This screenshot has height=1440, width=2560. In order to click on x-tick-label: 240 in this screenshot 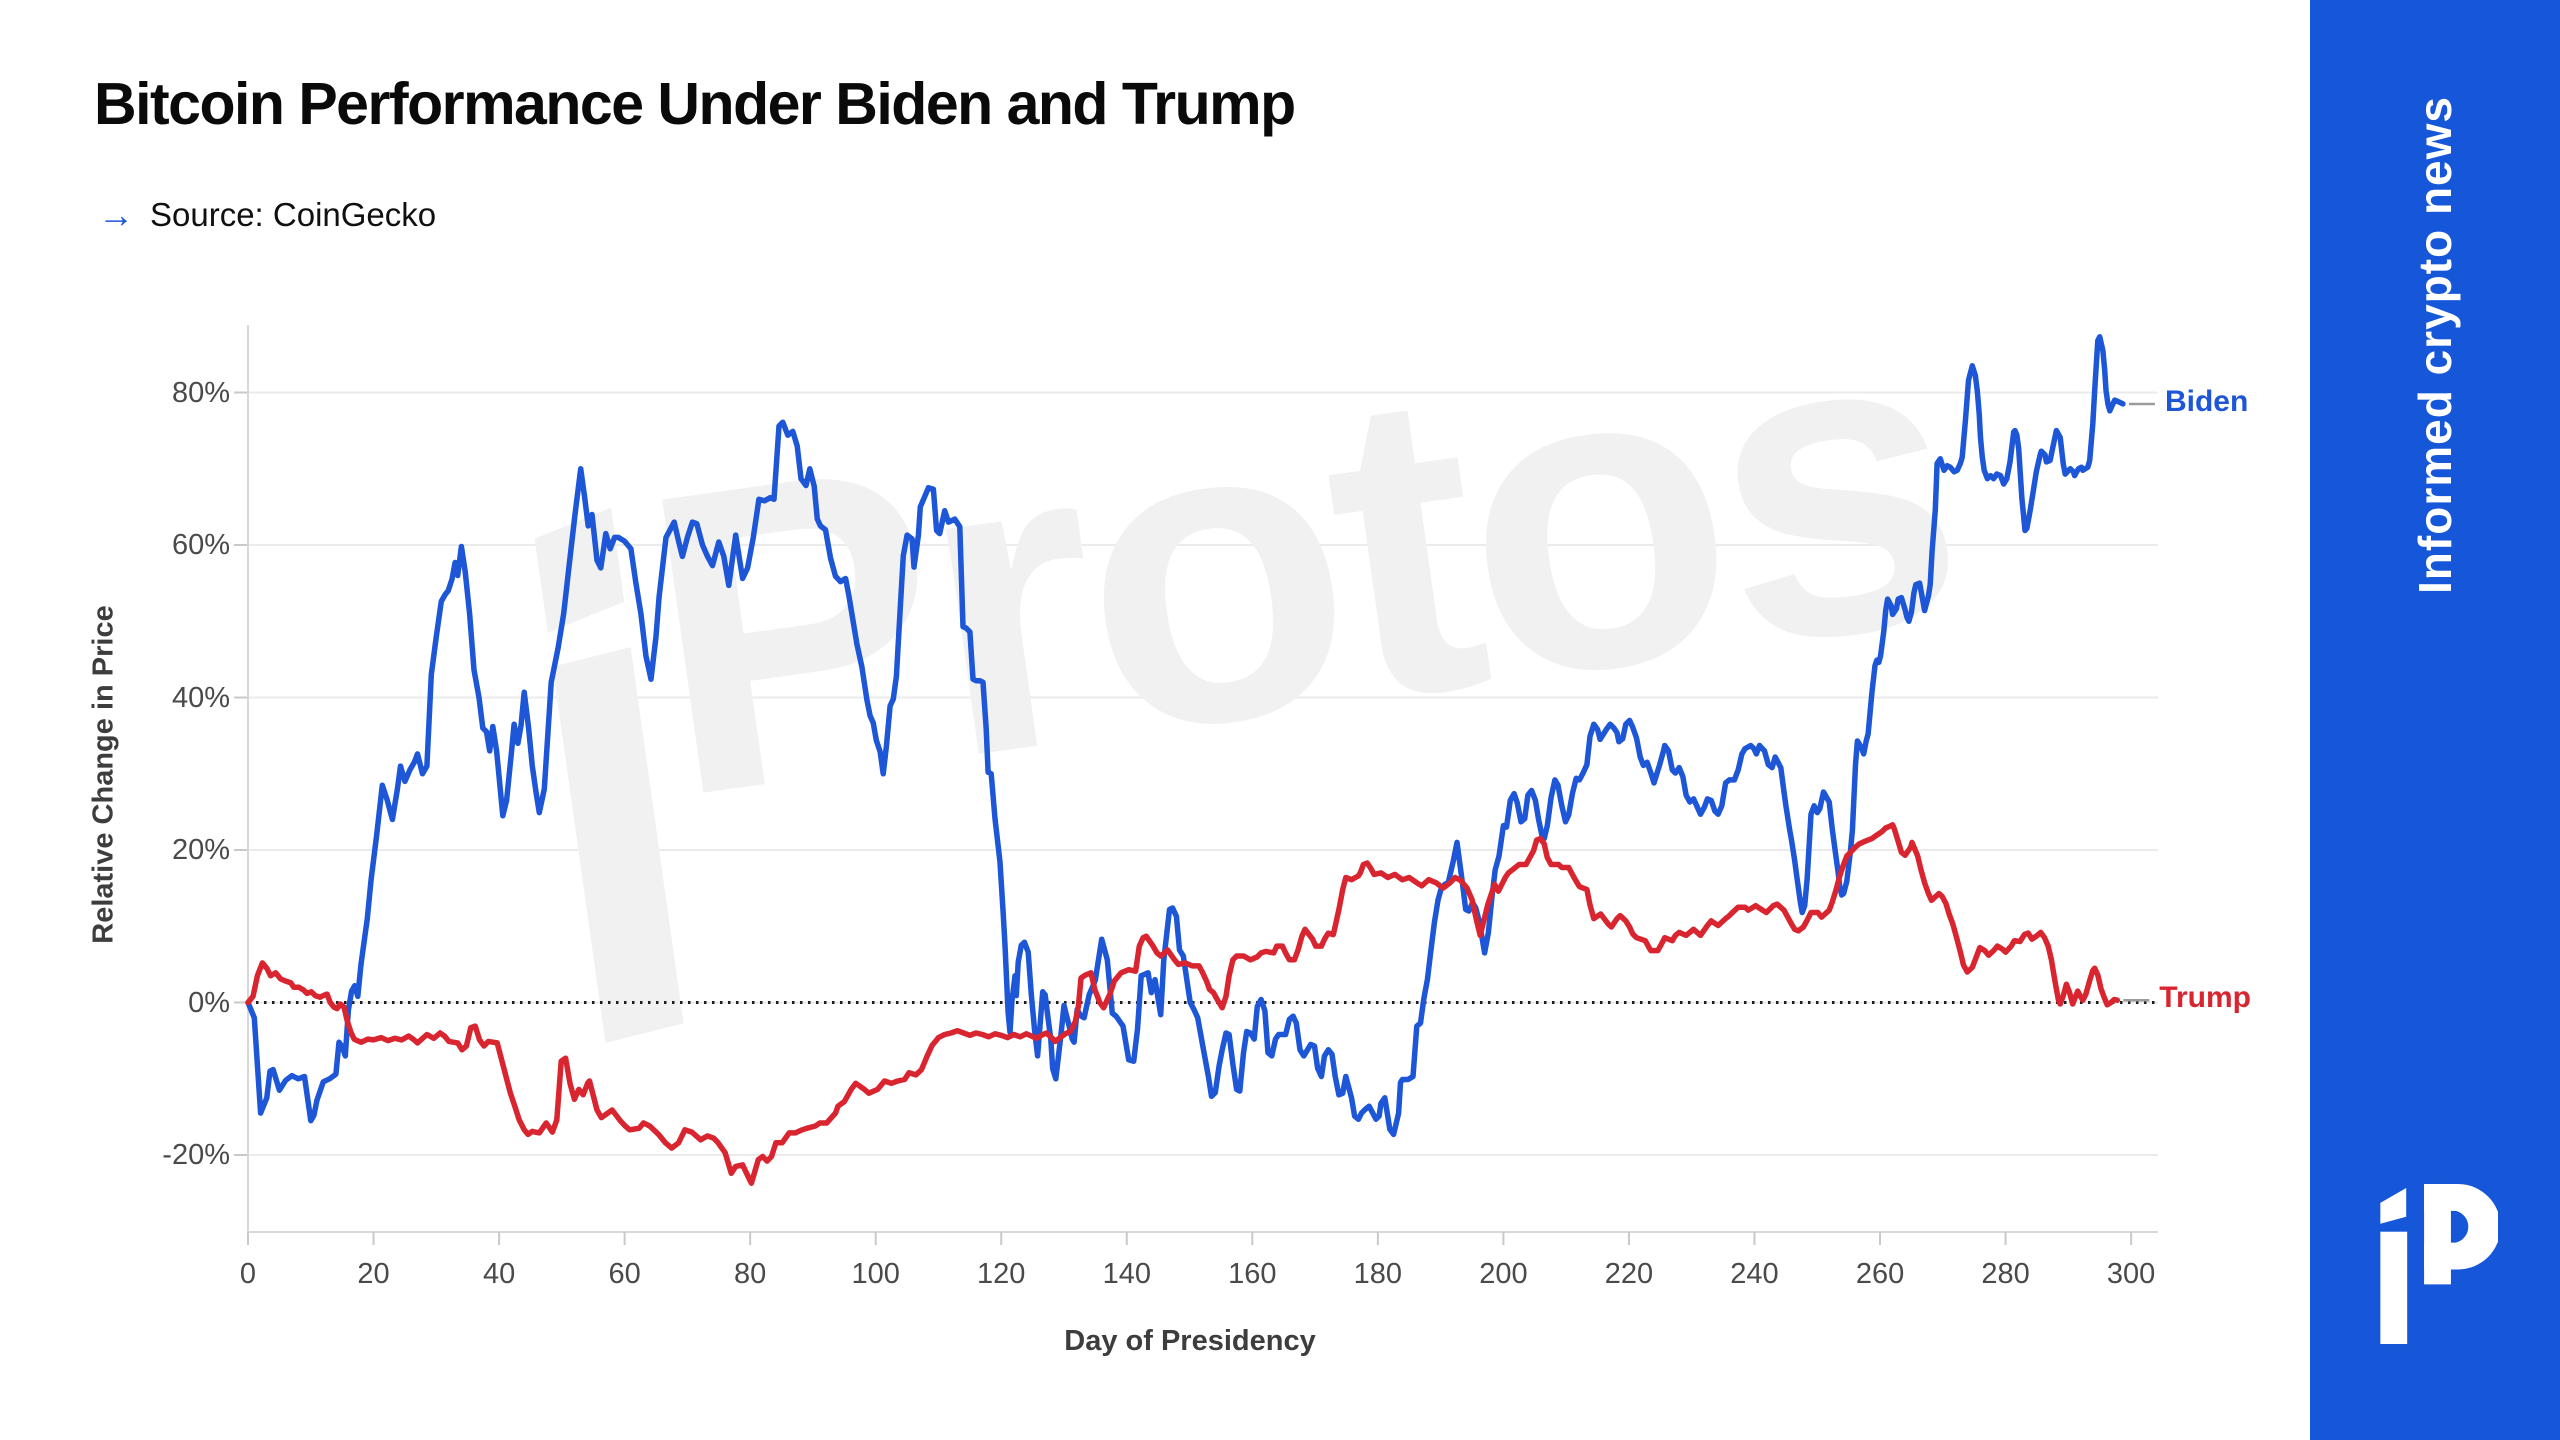, I will do `click(1754, 1274)`.